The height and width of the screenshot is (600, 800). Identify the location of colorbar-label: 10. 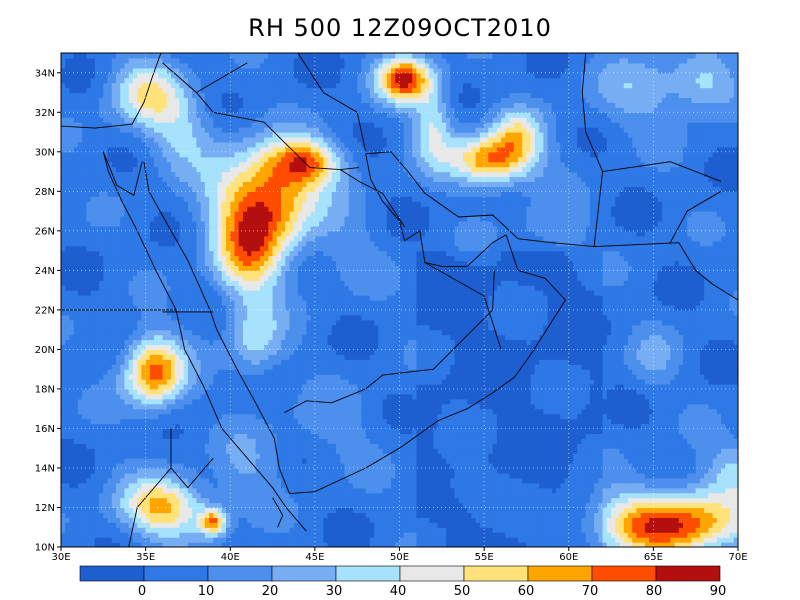
(206, 591).